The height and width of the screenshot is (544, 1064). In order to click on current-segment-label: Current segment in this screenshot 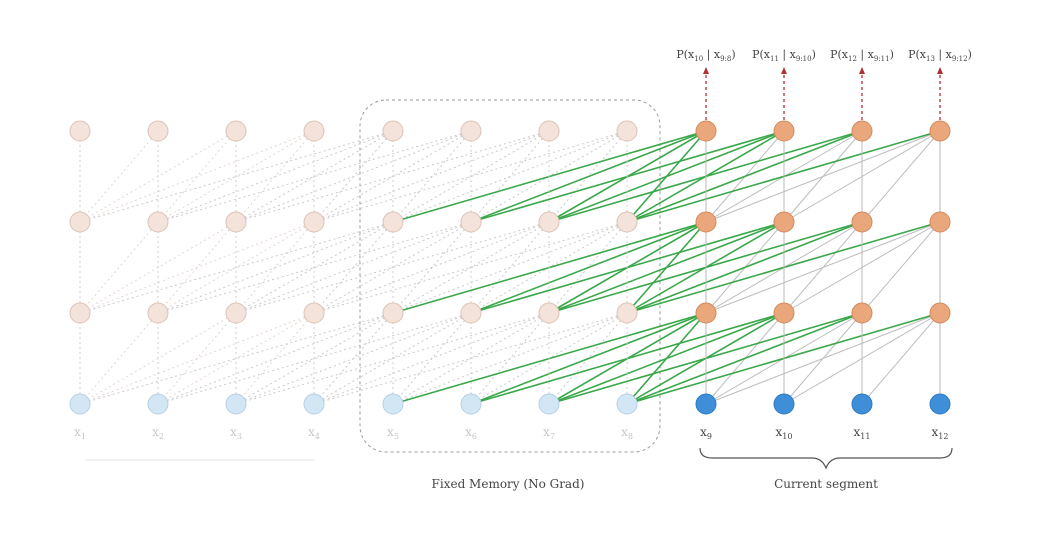, I will do `click(826, 484)`.